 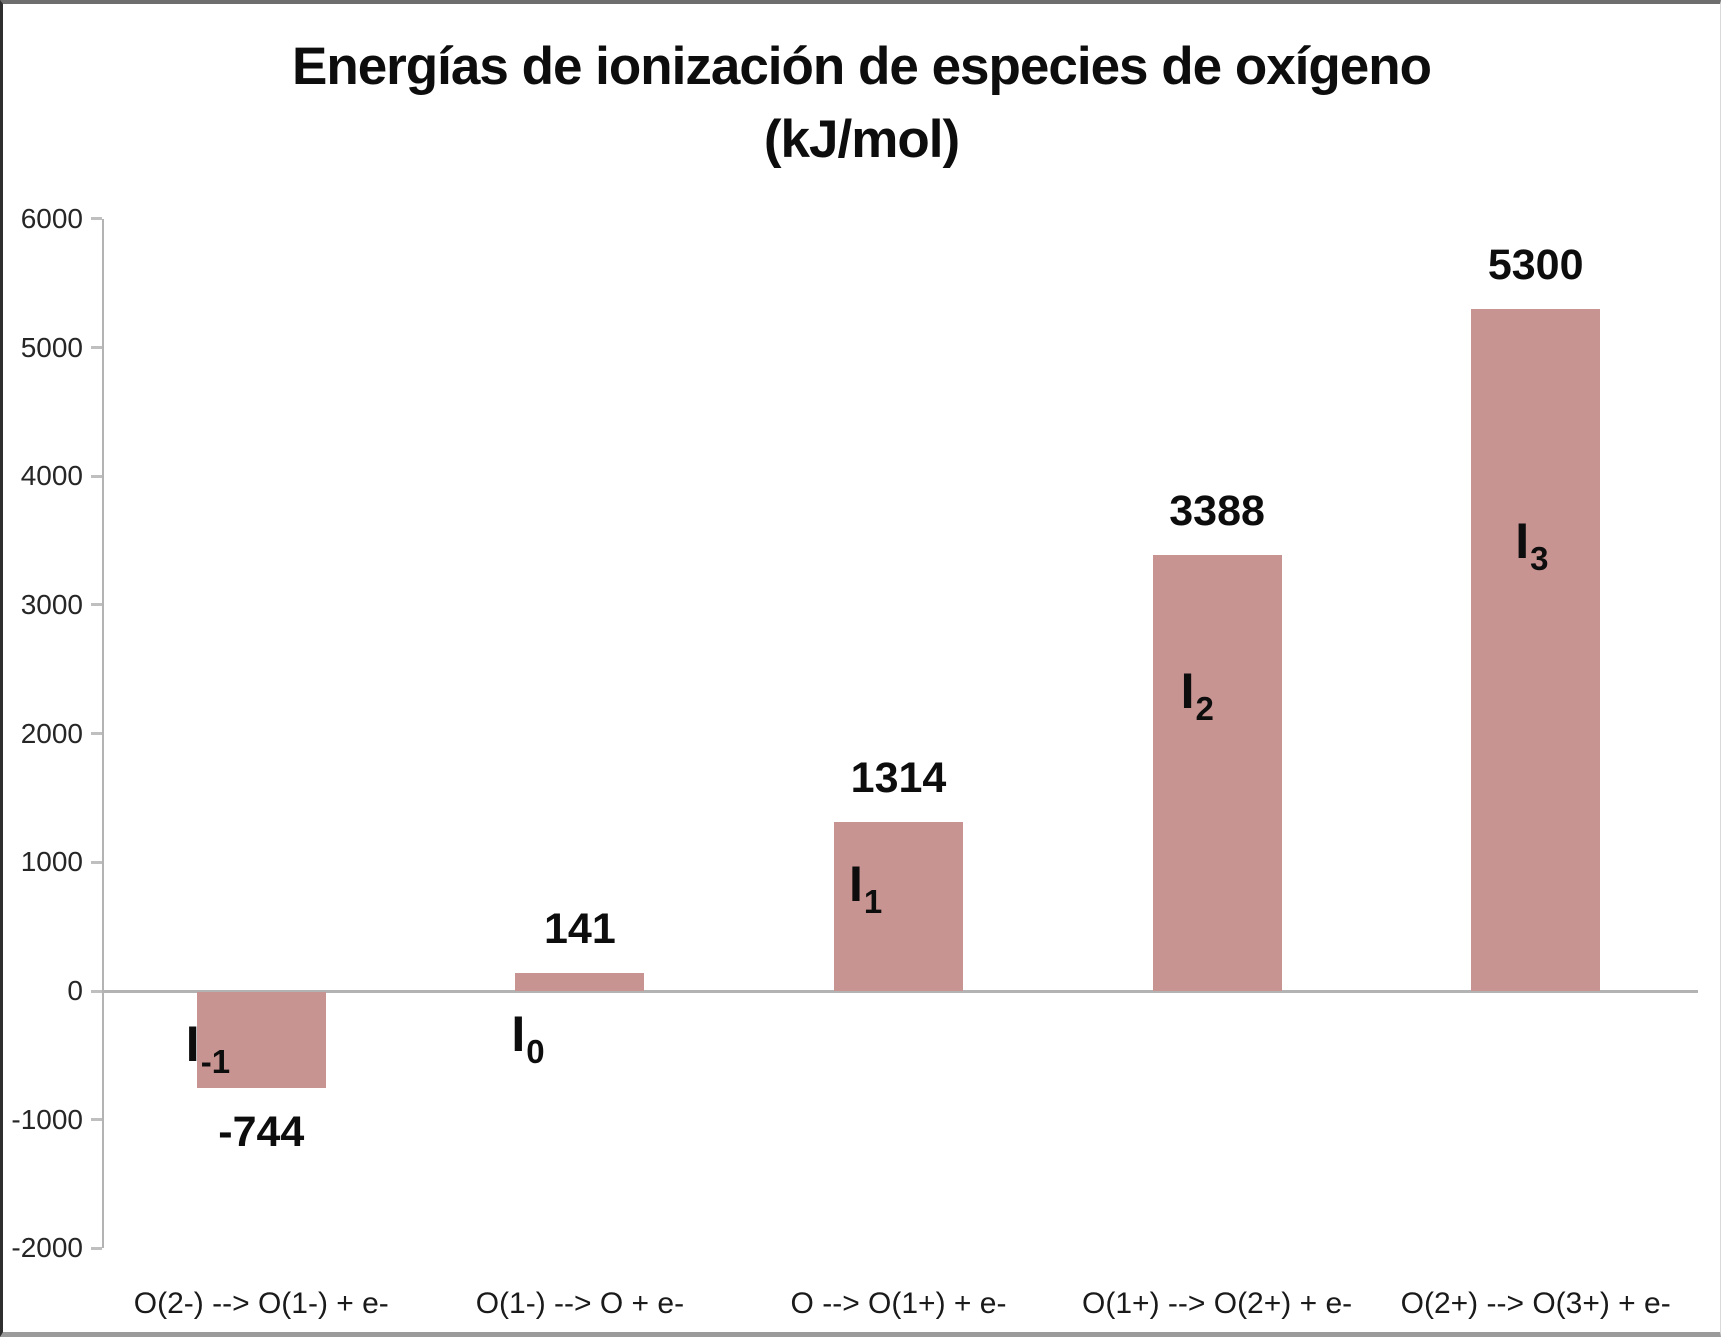 What do you see at coordinates (1217, 510) in the screenshot?
I see `bar-value-label: 3388` at bounding box center [1217, 510].